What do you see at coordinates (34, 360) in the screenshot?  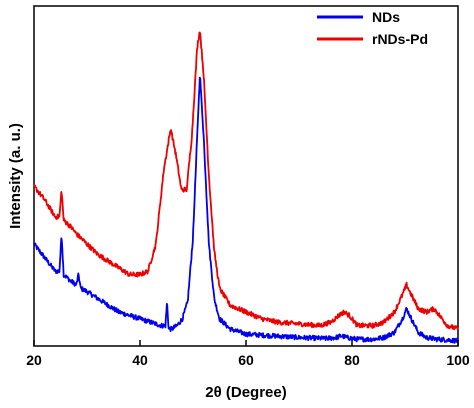 I see `x-tick-label: 20` at bounding box center [34, 360].